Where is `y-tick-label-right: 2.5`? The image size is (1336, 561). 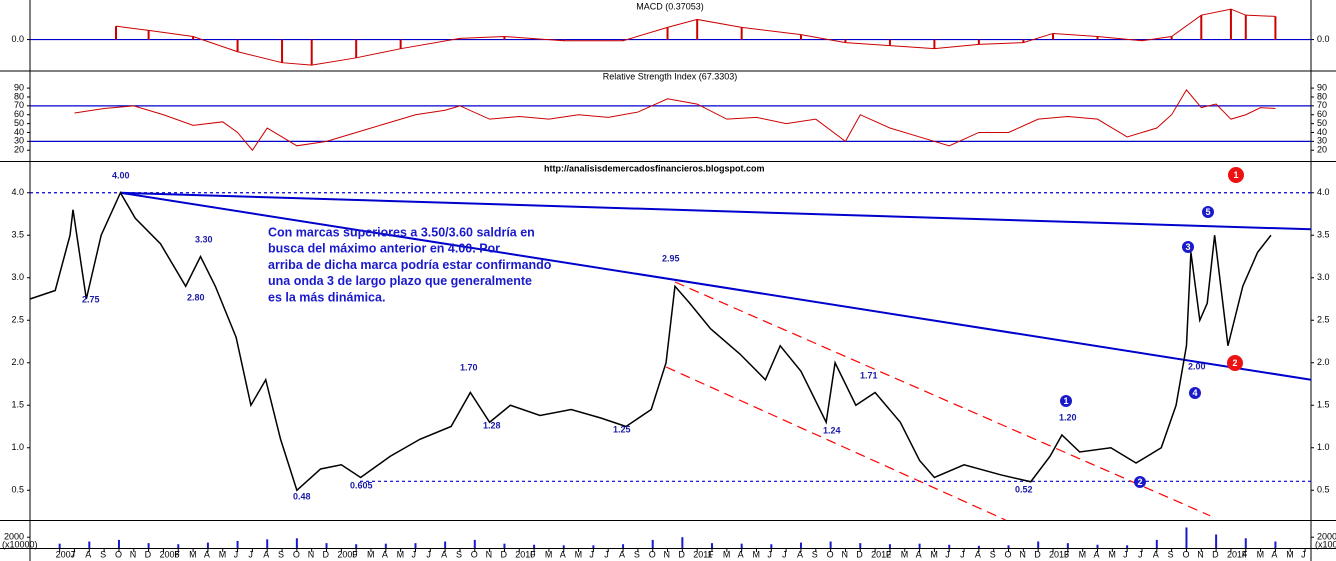 y-tick-label-right: 2.5 is located at coordinates (1323, 320).